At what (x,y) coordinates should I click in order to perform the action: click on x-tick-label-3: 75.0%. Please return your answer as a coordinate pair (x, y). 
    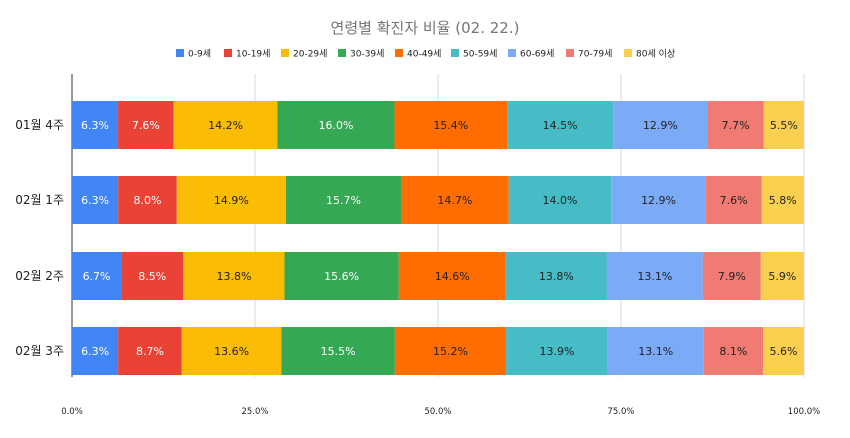
    Looking at the image, I should click on (620, 412).